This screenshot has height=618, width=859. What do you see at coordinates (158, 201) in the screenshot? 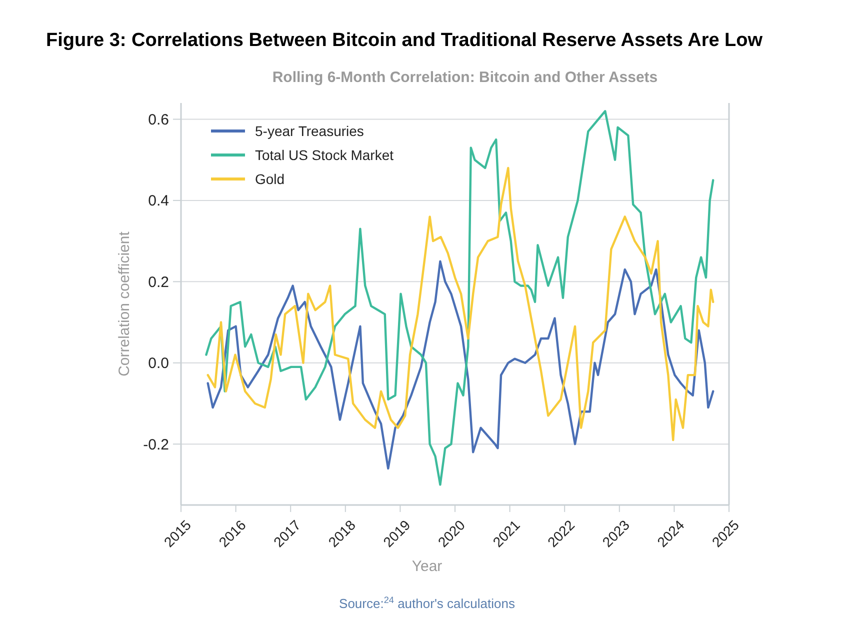
I see `y-tick-label: 0.4` at bounding box center [158, 201].